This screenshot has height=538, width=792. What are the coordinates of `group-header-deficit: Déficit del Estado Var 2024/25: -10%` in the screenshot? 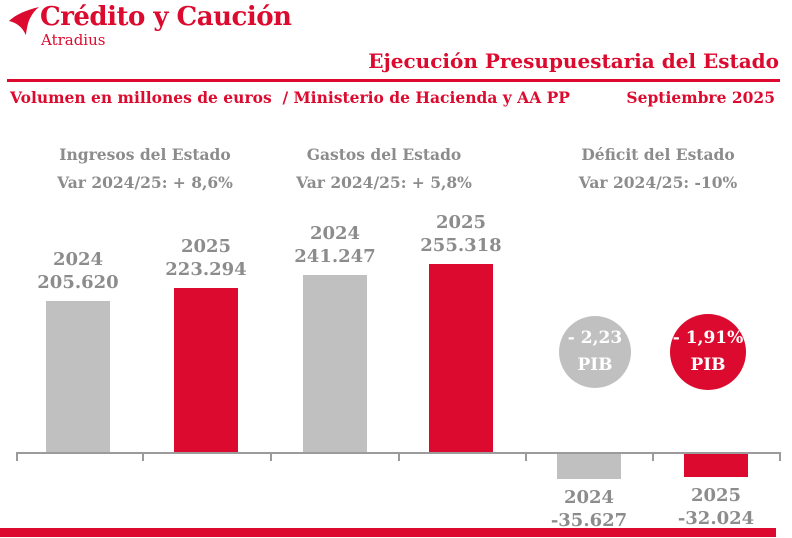 It's located at (658, 169).